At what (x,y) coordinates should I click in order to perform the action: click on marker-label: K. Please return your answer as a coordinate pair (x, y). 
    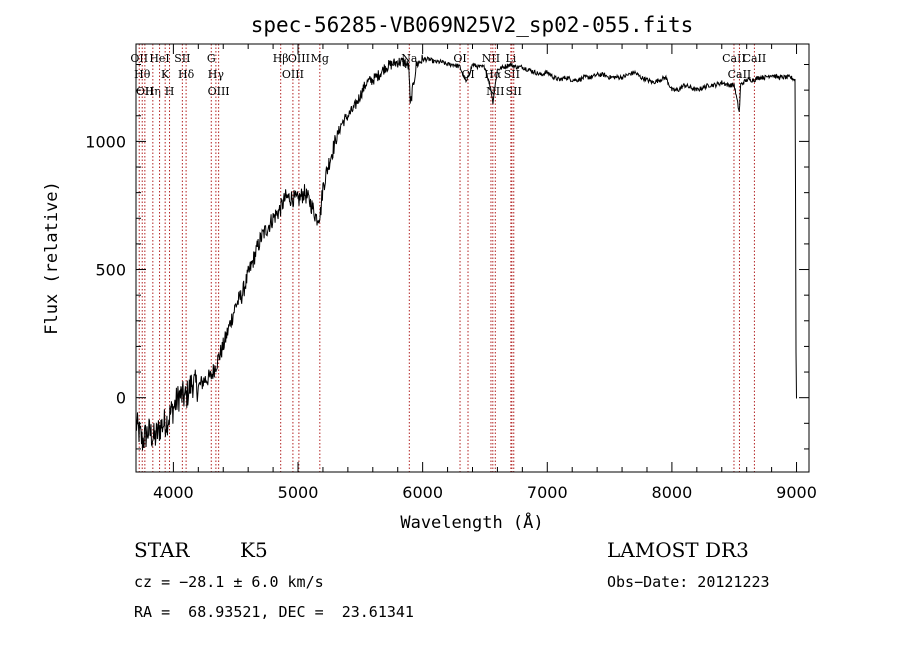
    Looking at the image, I should click on (165, 74).